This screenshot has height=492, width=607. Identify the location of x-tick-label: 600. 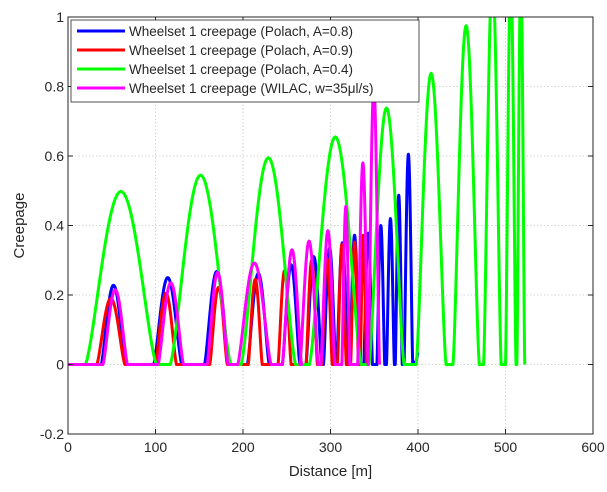
(593, 447).